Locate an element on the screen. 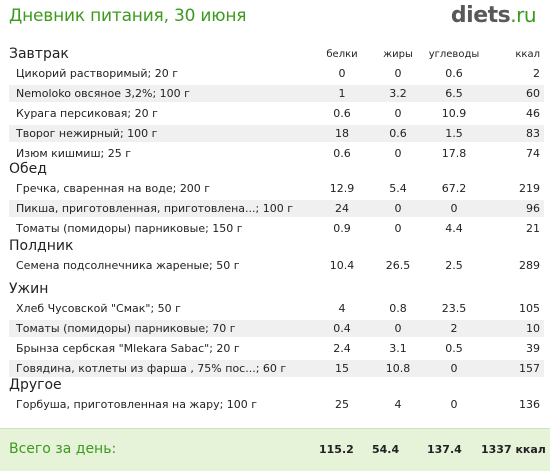 This screenshot has height=471, width=550. food-row: Изюм кишмиш; 25 г 0.6 0 17.8 74 is located at coordinates (276, 153).